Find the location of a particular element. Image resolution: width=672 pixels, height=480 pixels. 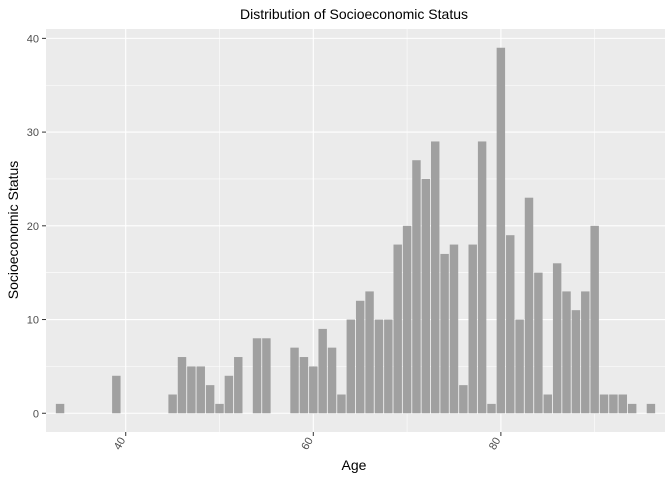

y-tick-label: 40 is located at coordinates (33, 39).